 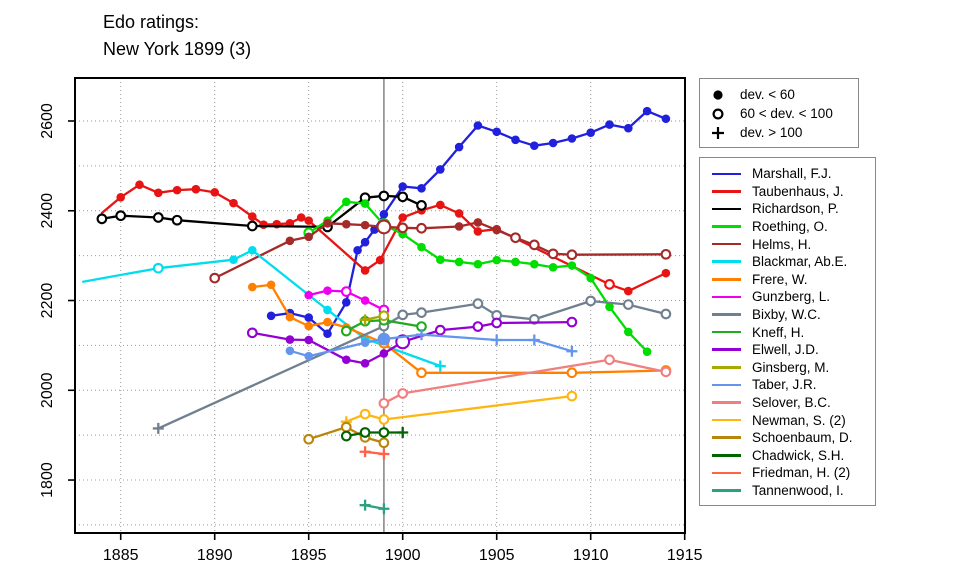 I want to click on player-name-label: Gunzberg, L., so click(x=791, y=297).